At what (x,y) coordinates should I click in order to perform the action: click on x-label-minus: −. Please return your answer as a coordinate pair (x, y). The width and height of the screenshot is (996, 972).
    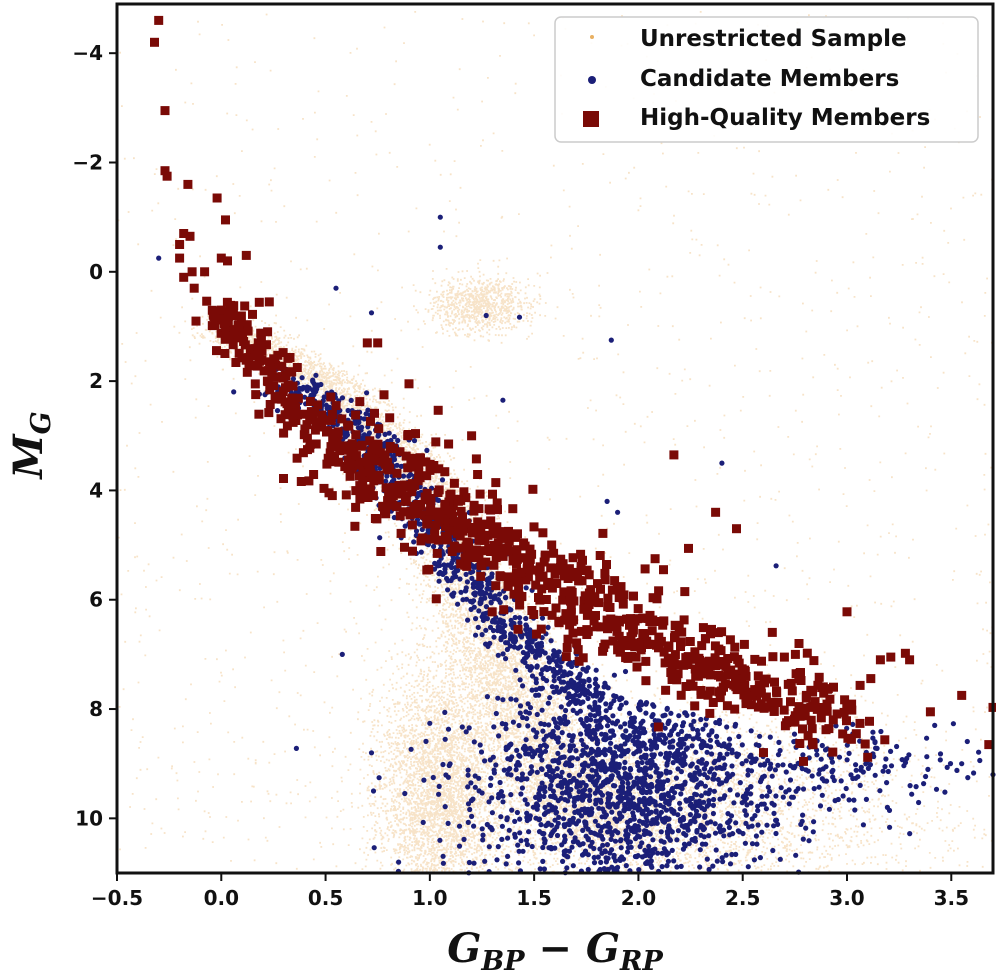
    Looking at the image, I should click on (555, 948).